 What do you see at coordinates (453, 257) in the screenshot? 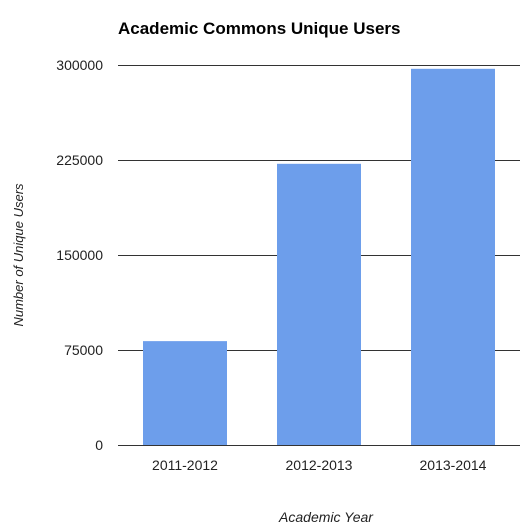
I see `bar-2013-2014` at bounding box center [453, 257].